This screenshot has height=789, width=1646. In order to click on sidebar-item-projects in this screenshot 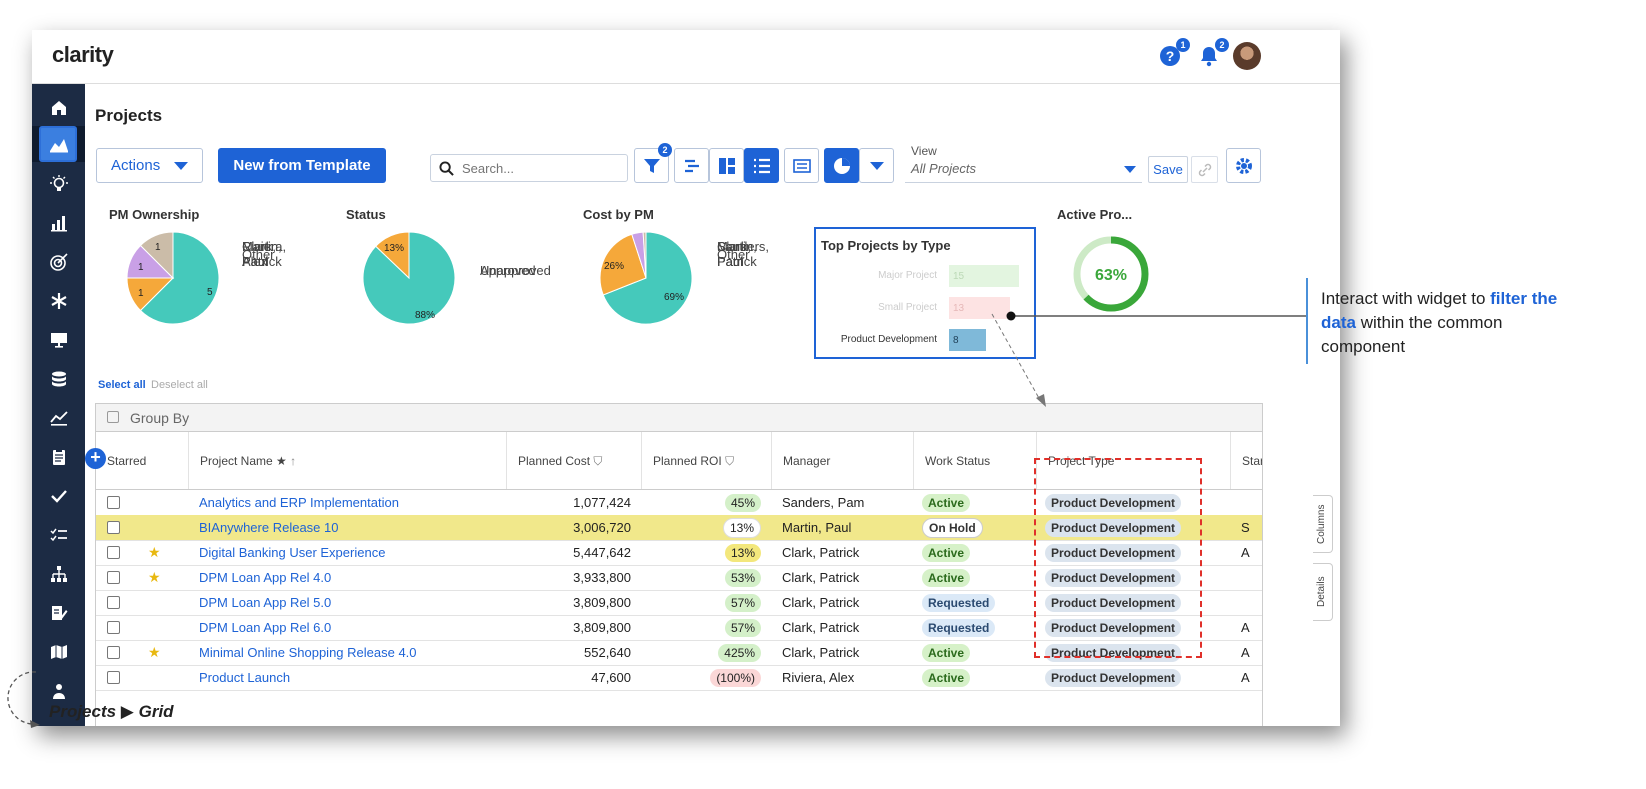, I will do `click(58, 144)`.